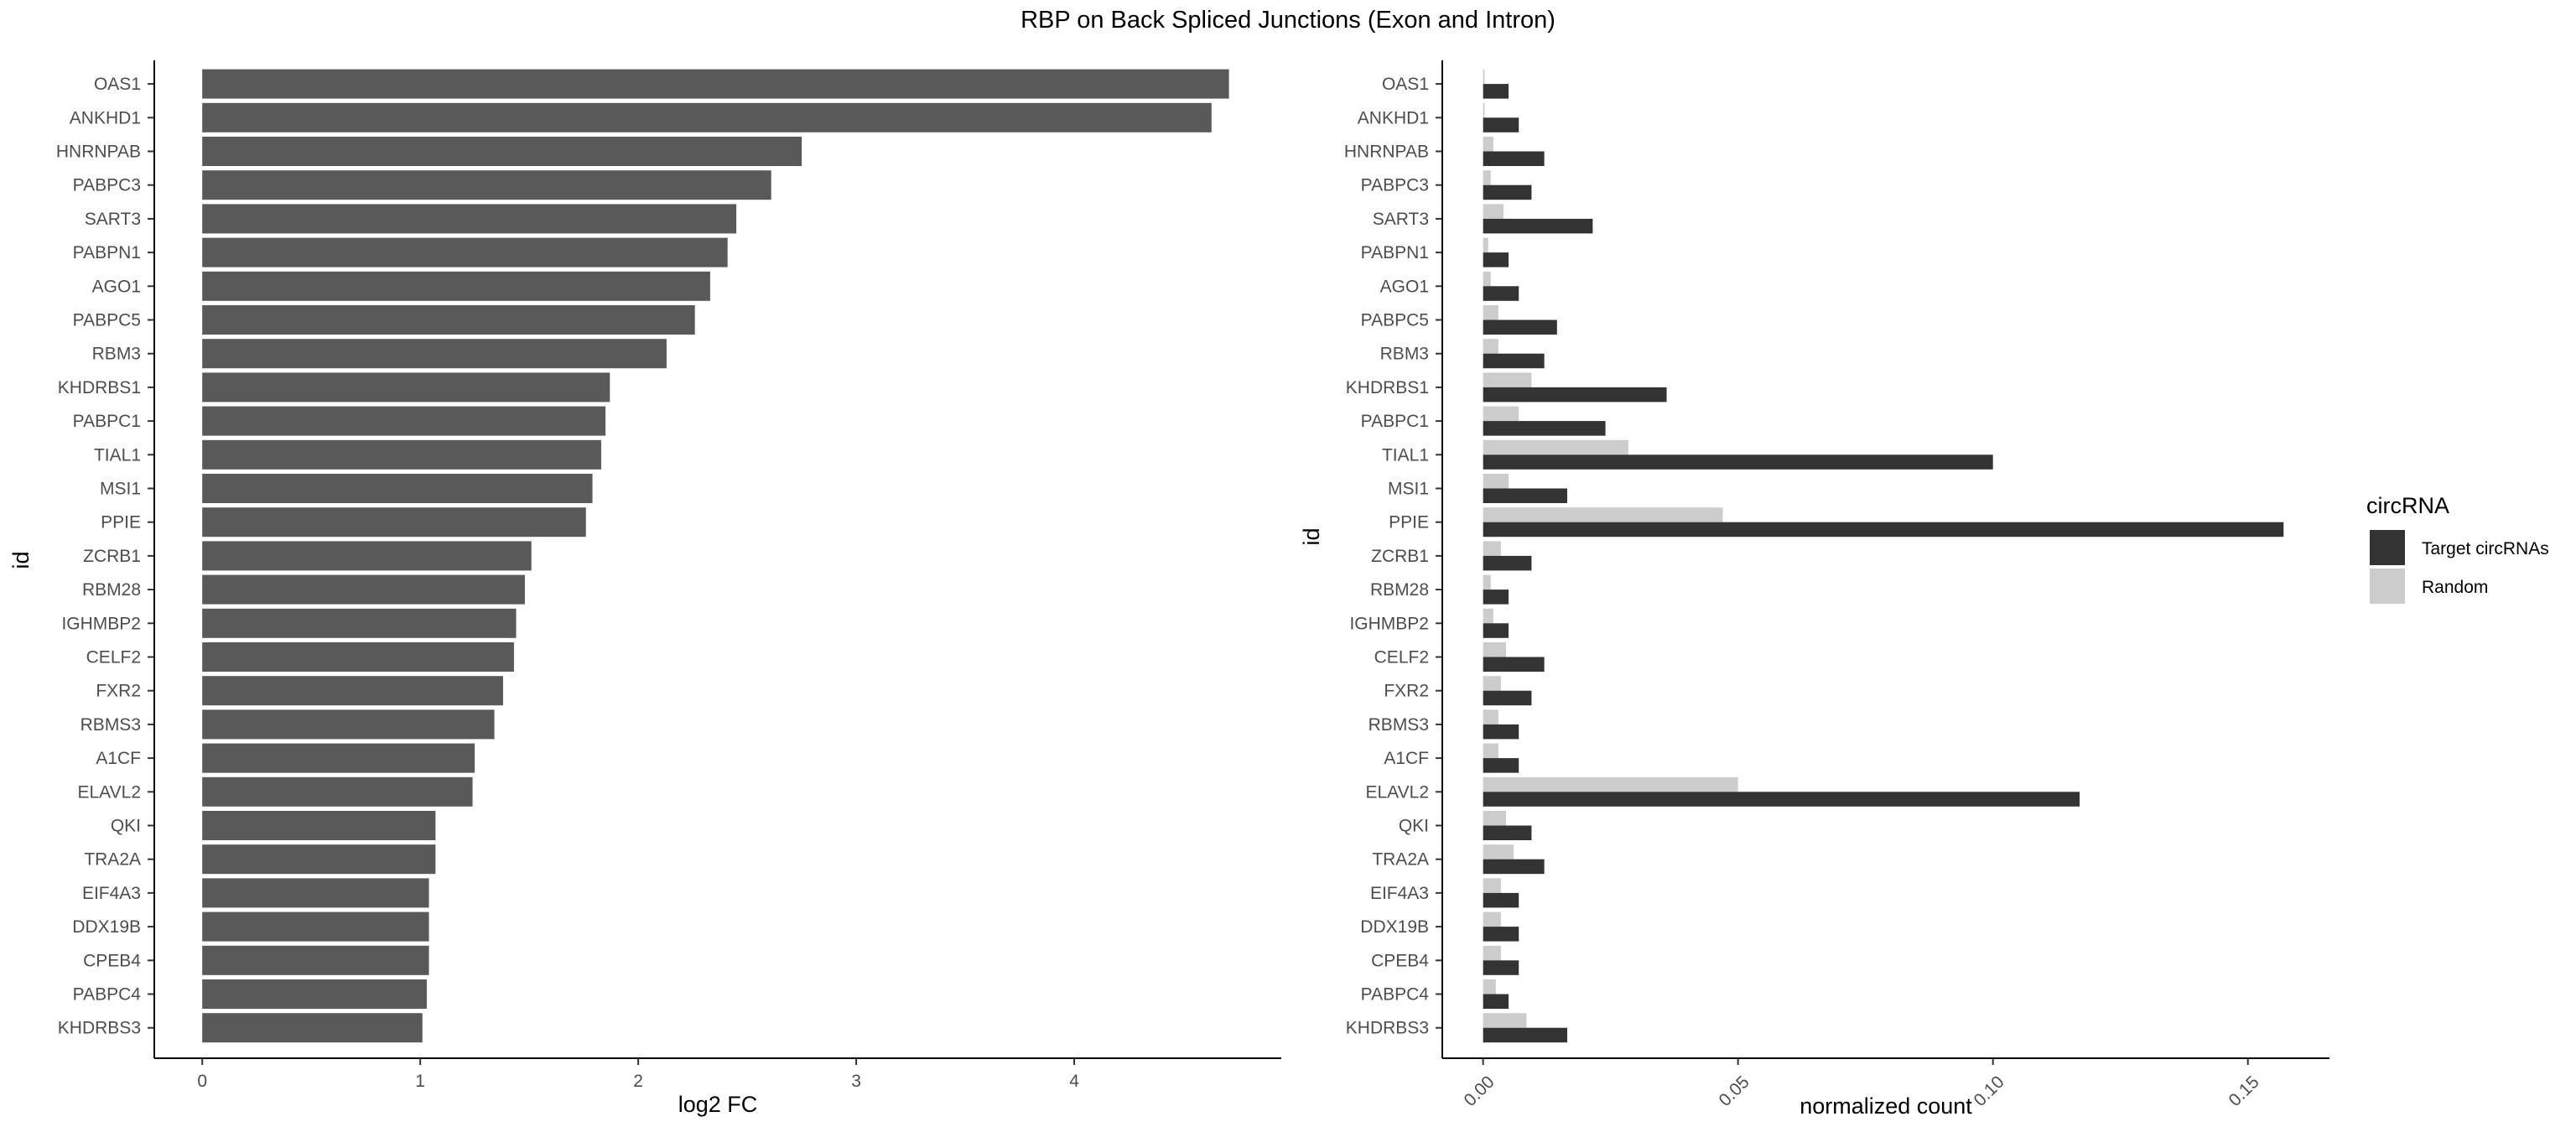 This screenshot has width=2576, height=1127. Describe the element at coordinates (110, 792) in the screenshot. I see `y-tick-label: ELAVL2` at that location.